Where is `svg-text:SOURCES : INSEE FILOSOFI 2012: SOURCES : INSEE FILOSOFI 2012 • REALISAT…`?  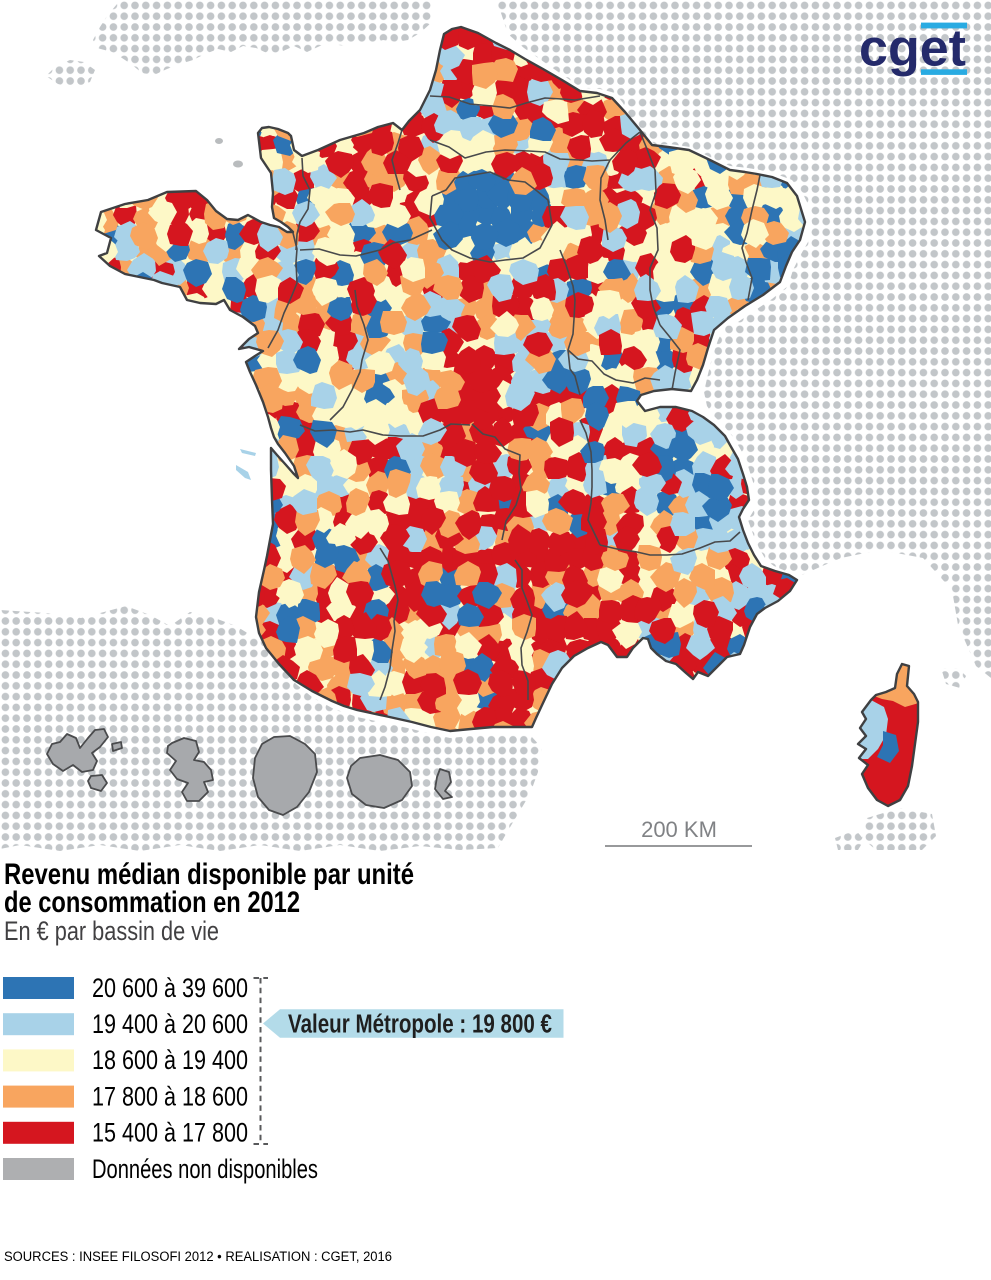
svg-text:SOURCES : INSEE FILOSOFI 2012: SOURCES : INSEE FILOSOFI 2012 • REALISAT… is located at coordinates (198, 1256).